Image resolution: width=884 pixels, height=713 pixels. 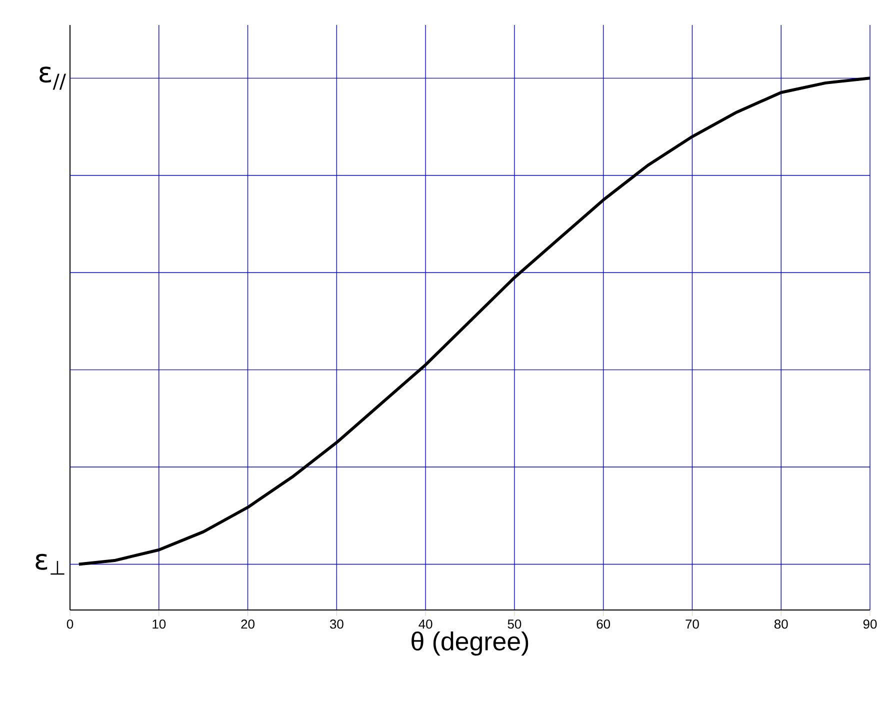 I want to click on x-tick-label: 50, so click(x=515, y=624).